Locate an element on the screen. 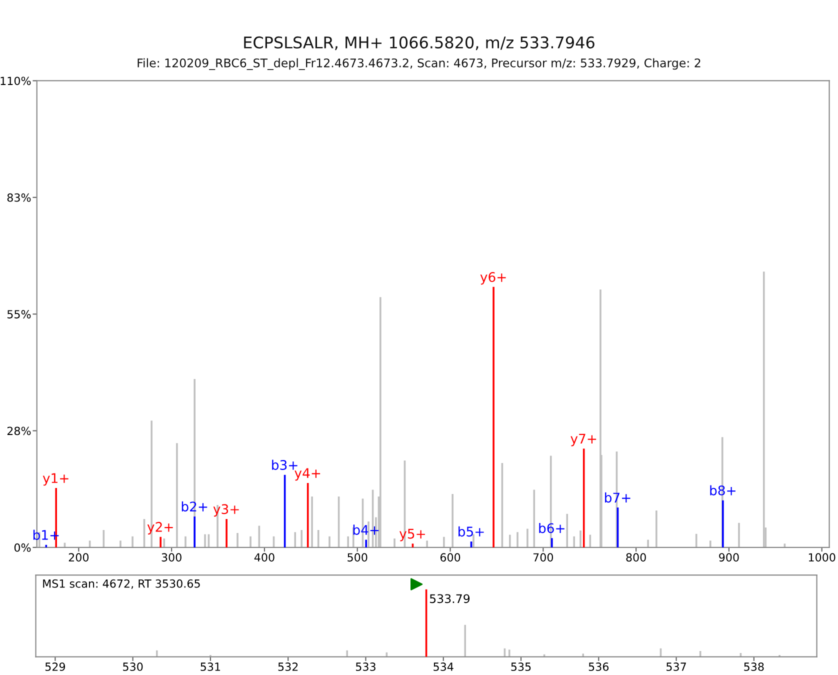 The width and height of the screenshot is (838, 675). x-tick-label: 300 is located at coordinates (172, 557).